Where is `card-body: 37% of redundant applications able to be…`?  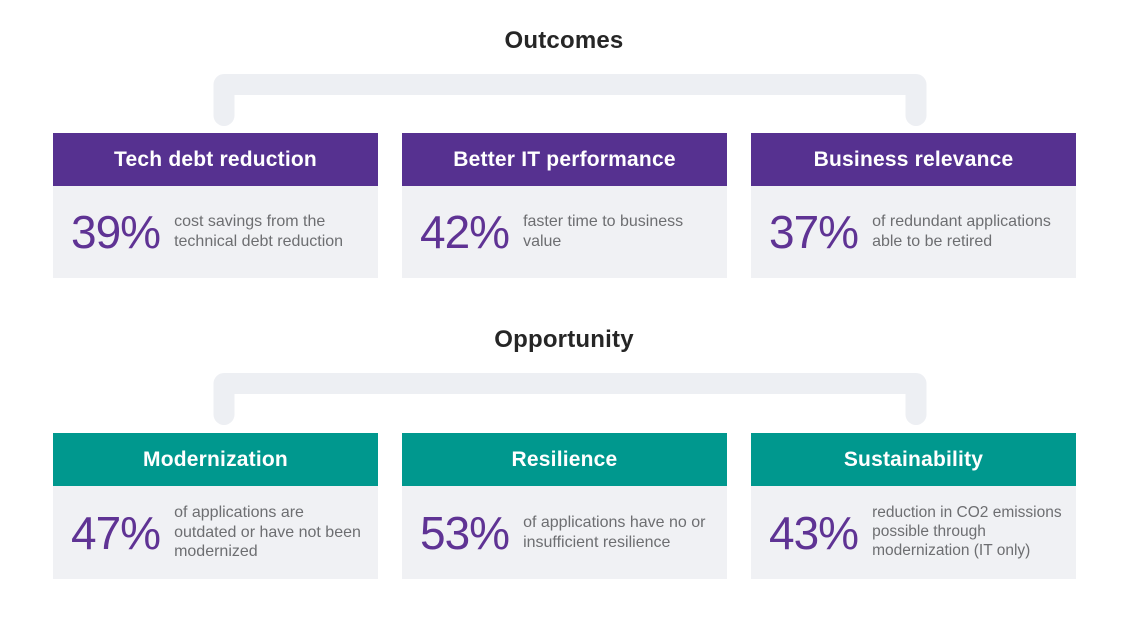
card-body: 37% of redundant applications able to be… is located at coordinates (913, 232).